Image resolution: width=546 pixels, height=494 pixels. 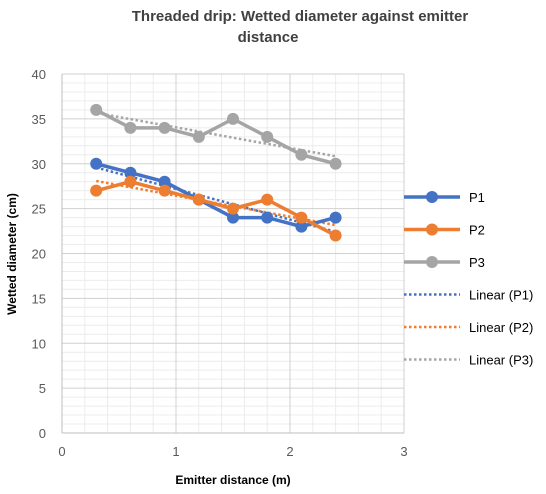 I want to click on data-series, so click(x=216, y=172).